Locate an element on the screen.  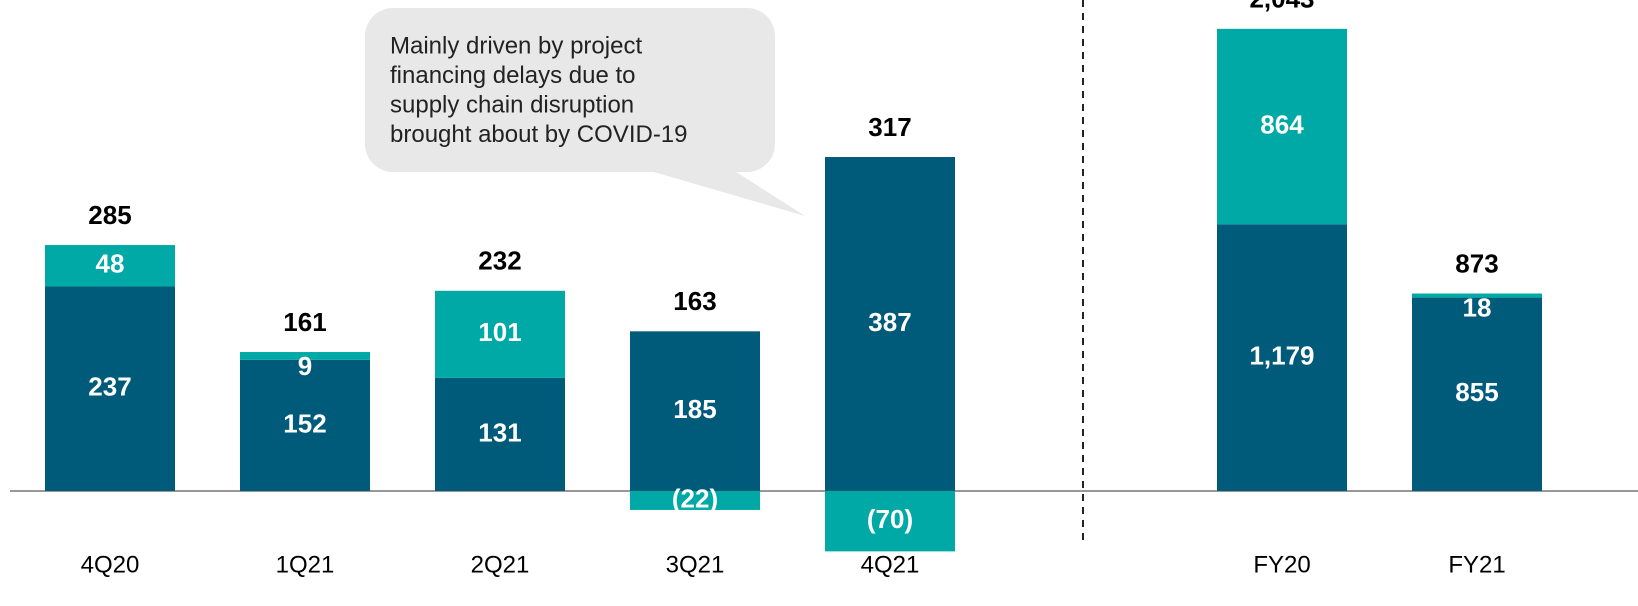
segment-label: 185 is located at coordinates (694, 409).